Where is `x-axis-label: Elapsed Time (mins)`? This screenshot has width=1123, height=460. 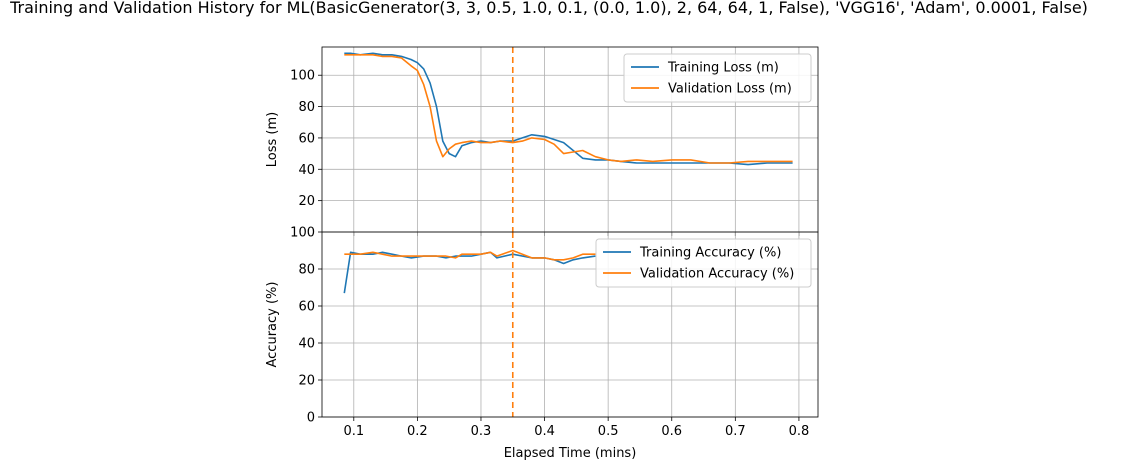 x-axis-label: Elapsed Time (mins) is located at coordinates (570, 453).